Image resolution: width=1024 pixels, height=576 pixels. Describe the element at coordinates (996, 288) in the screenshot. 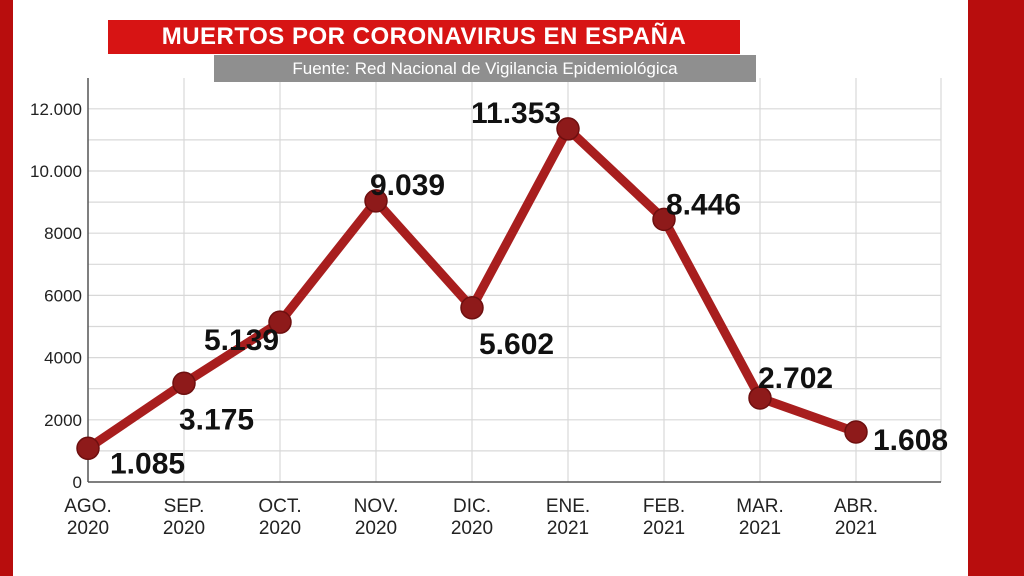

I see `right-frame-bar` at that location.